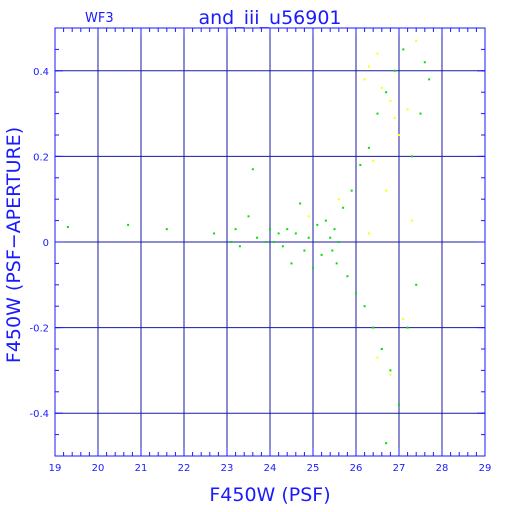  I want to click on y-tick-label: 0.4, so click(41, 72).